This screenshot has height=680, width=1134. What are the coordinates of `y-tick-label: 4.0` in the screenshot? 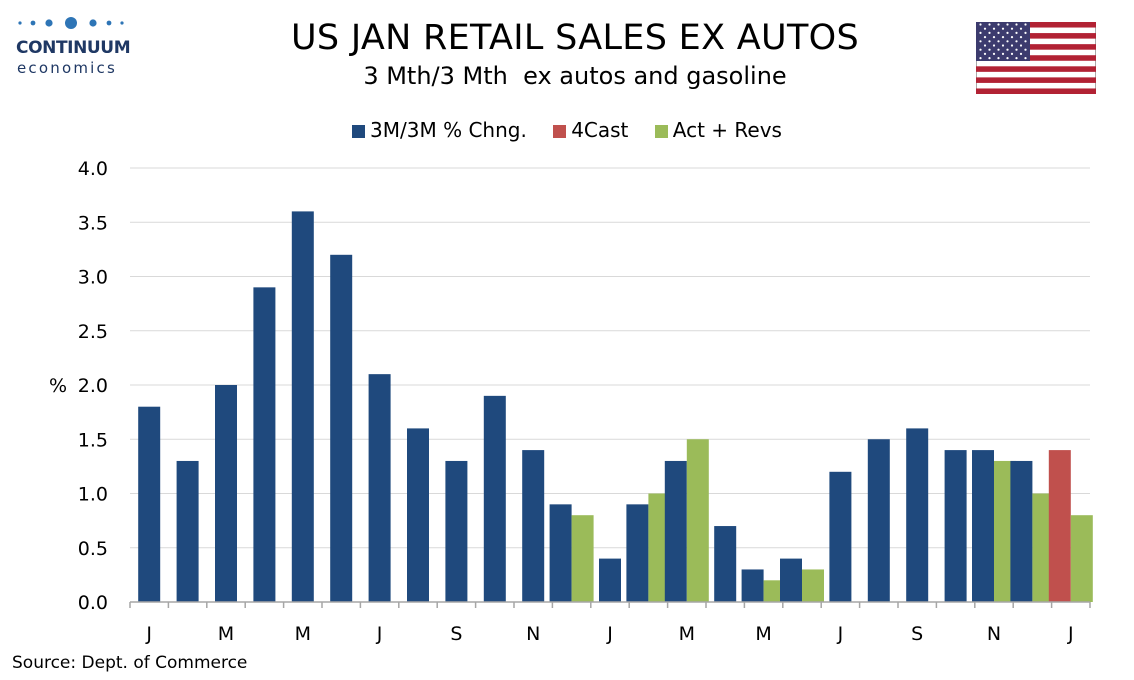 It's located at (93, 169).